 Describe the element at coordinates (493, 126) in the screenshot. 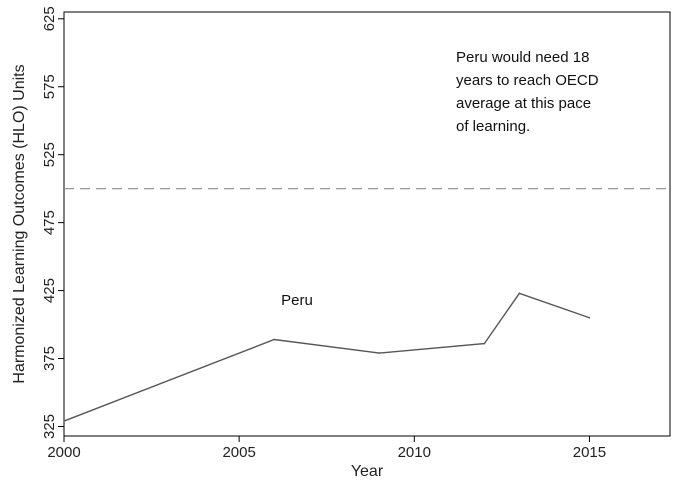

I see `annotation-line: of learning.` at that location.